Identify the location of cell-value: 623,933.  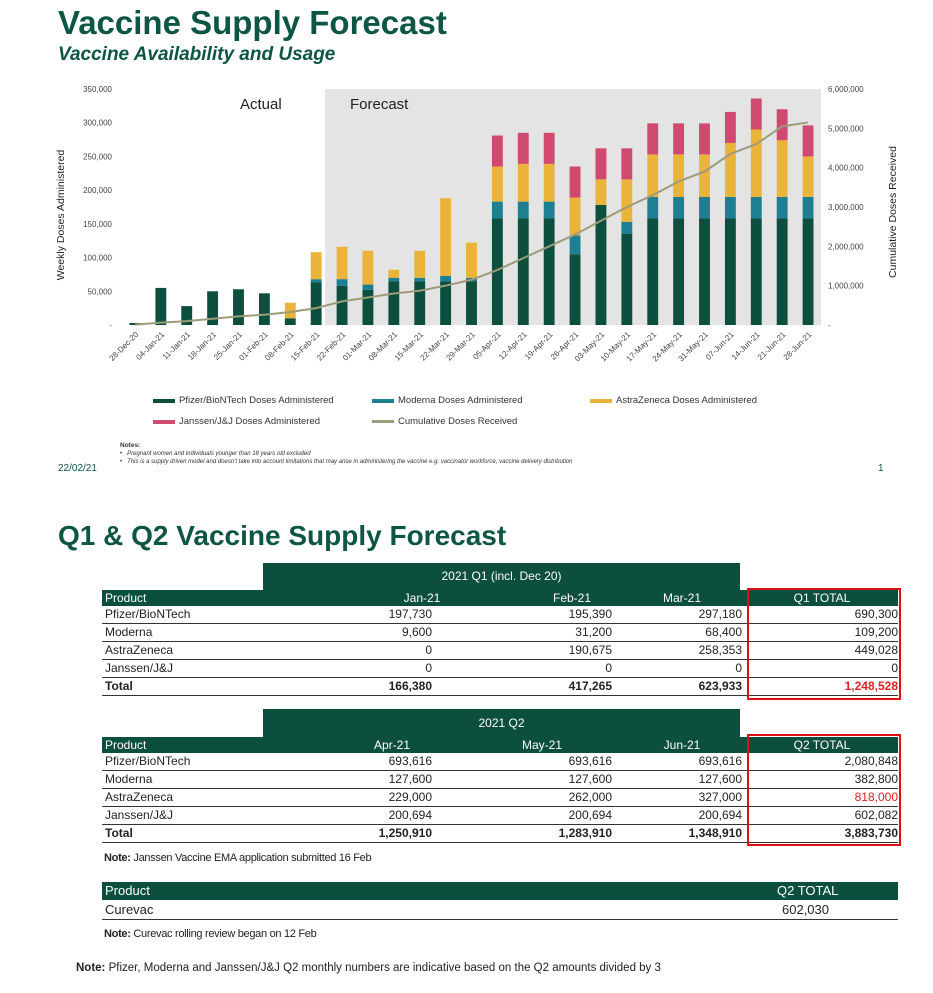
(720, 686).